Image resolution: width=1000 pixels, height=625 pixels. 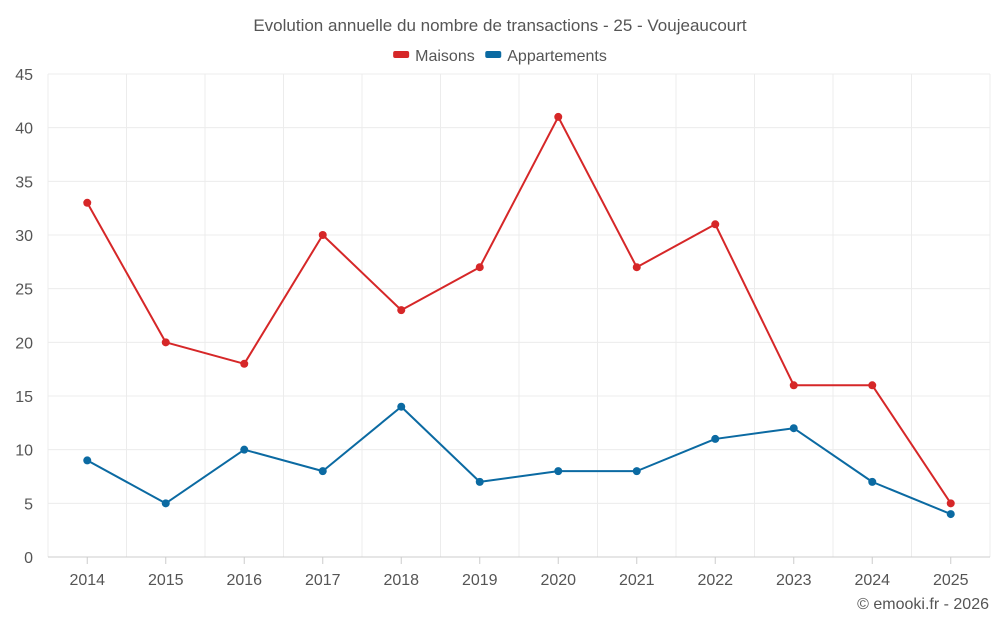 What do you see at coordinates (24, 236) in the screenshot?
I see `y-tick-label: 30` at bounding box center [24, 236].